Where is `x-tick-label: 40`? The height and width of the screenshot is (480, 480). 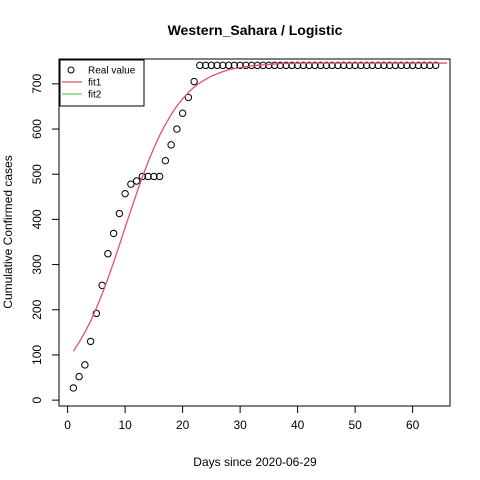
x-tick-label: 40 is located at coordinates (298, 425).